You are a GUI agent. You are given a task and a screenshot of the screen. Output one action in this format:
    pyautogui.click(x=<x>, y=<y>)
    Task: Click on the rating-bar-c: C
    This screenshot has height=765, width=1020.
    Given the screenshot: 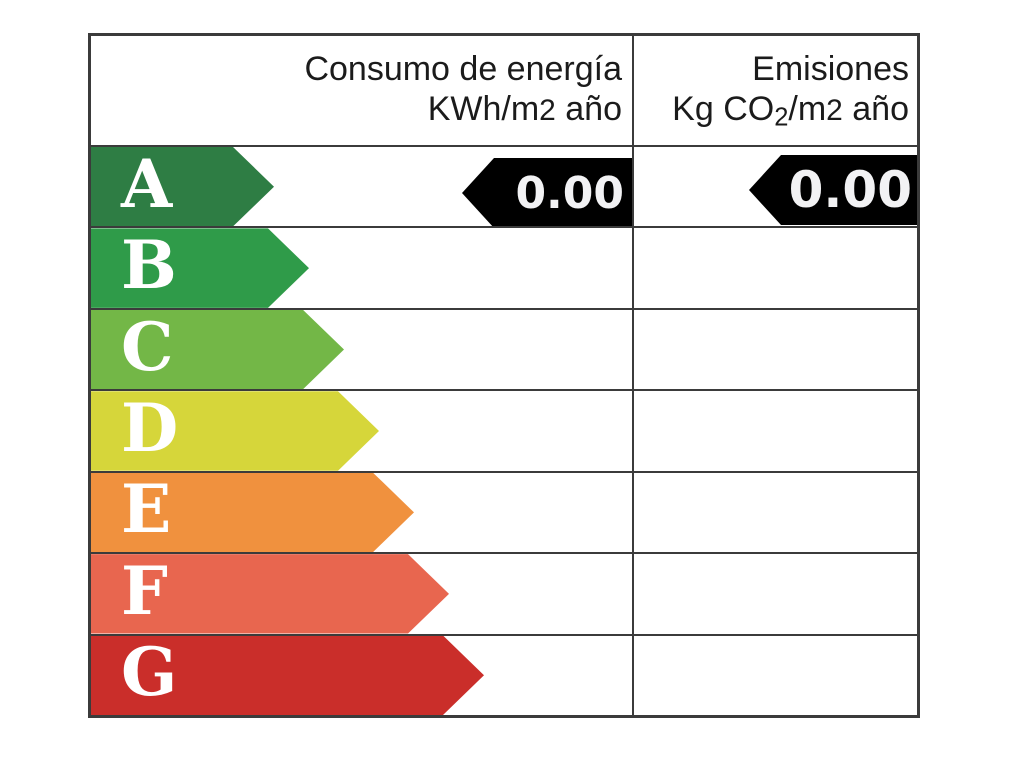 What is the action you would take?
    pyautogui.click(x=217, y=349)
    